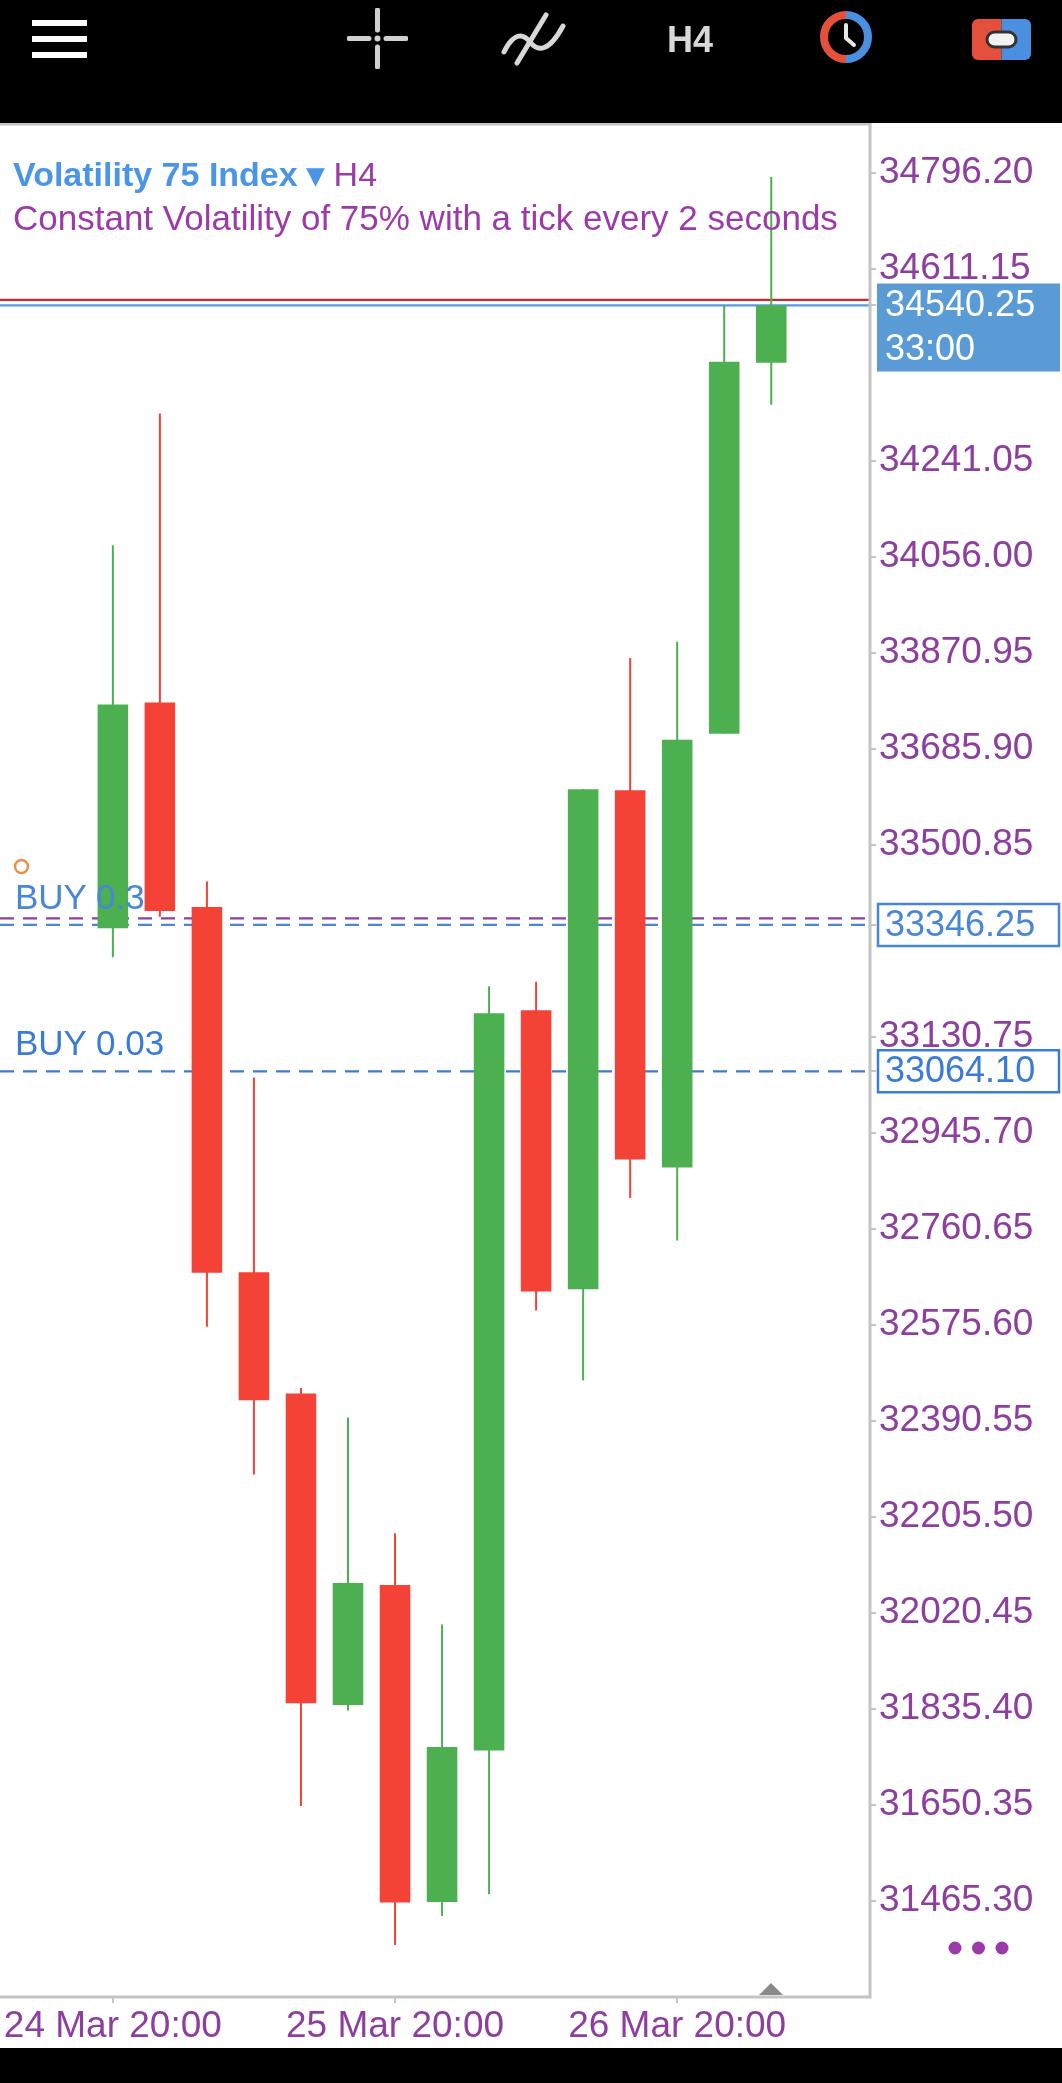  I want to click on y-tick-label: 33346.25, so click(960, 923).